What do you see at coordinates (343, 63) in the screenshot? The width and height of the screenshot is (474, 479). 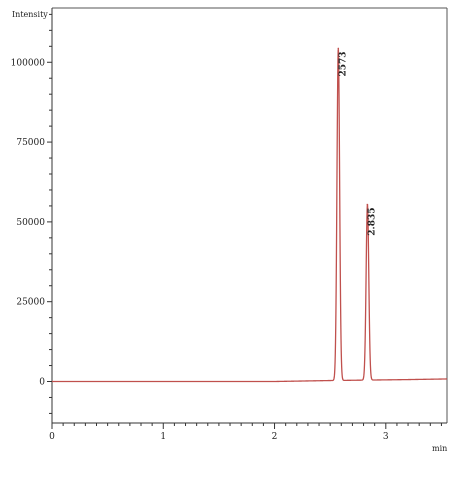 I see `peak-label: 2573` at bounding box center [343, 63].